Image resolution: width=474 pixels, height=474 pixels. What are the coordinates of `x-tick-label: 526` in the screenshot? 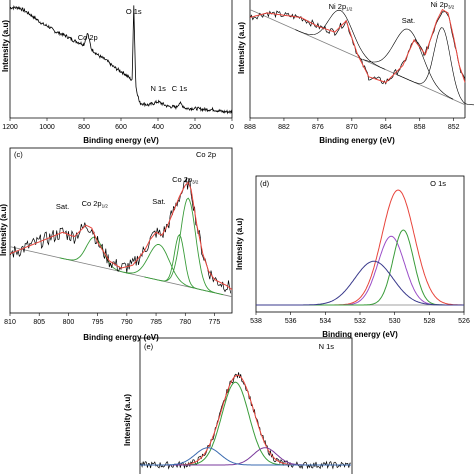 It's located at (464, 321).